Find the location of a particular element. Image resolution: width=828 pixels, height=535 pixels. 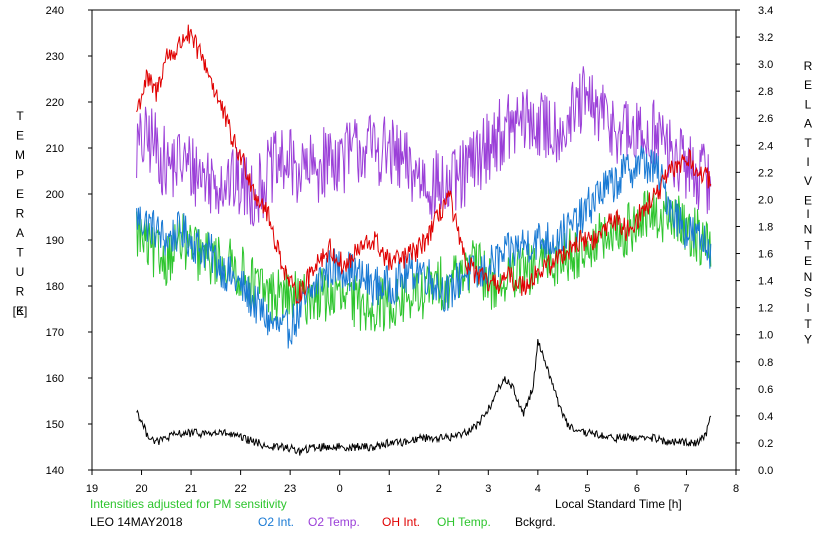

left-tick-label: 150 is located at coordinates (55, 425).